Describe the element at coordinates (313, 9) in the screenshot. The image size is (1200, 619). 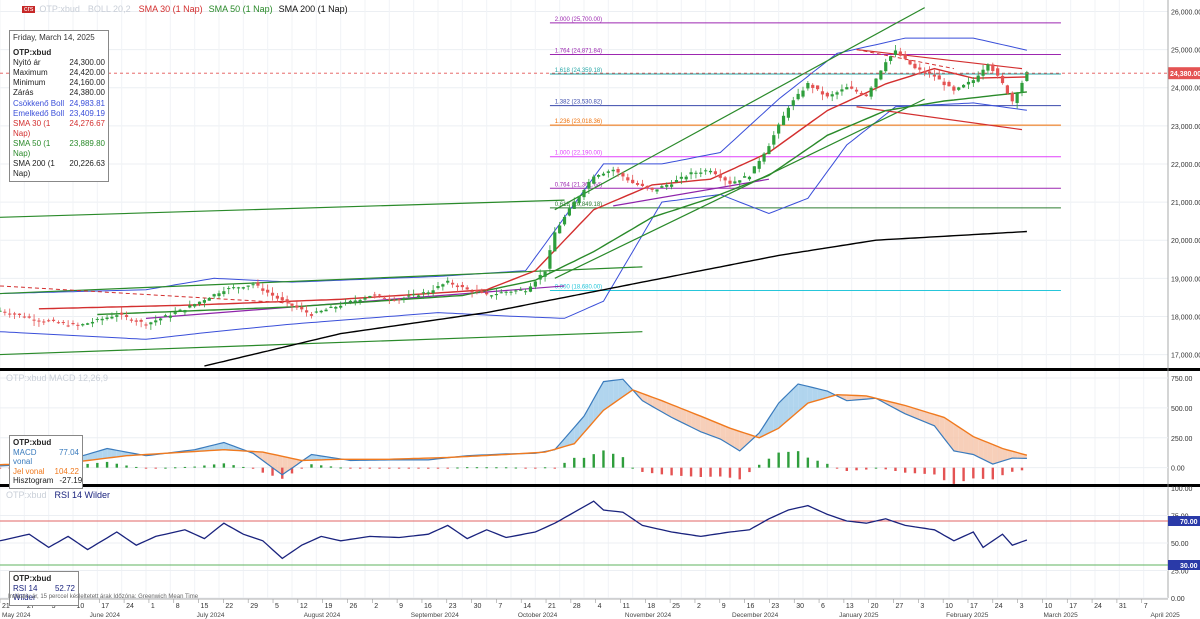
I see `legend-sma200: SMA 200 (1 Nap)` at that location.